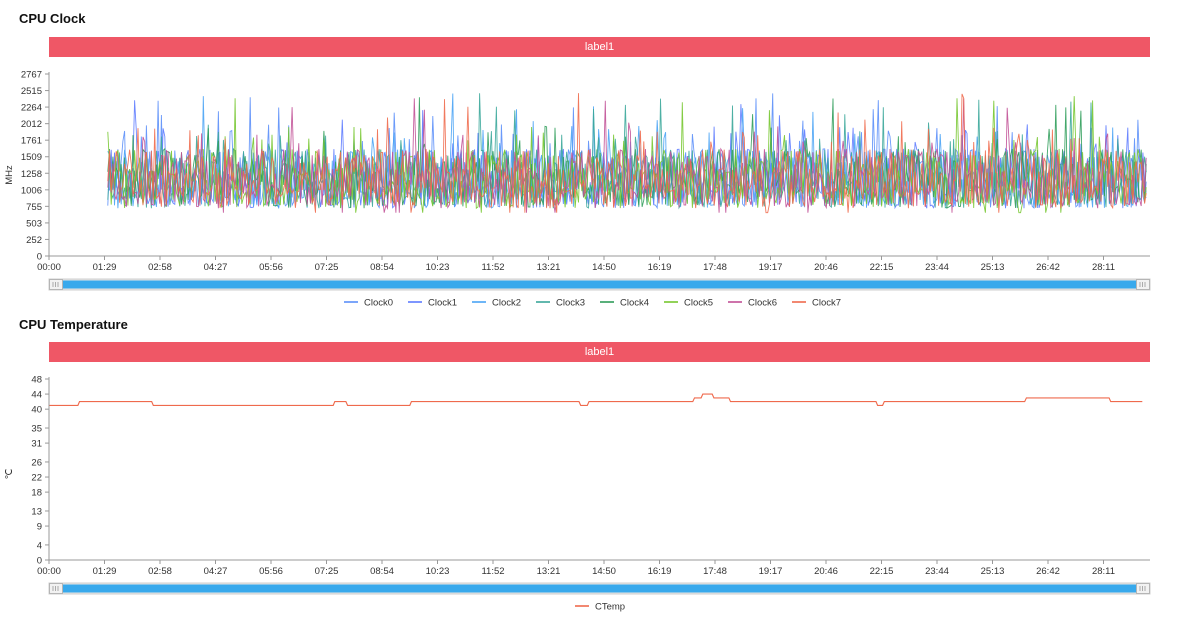 Image resolution: width=1200 pixels, height=627 pixels. I want to click on cpu-clock-zoom-slider, so click(599, 284).